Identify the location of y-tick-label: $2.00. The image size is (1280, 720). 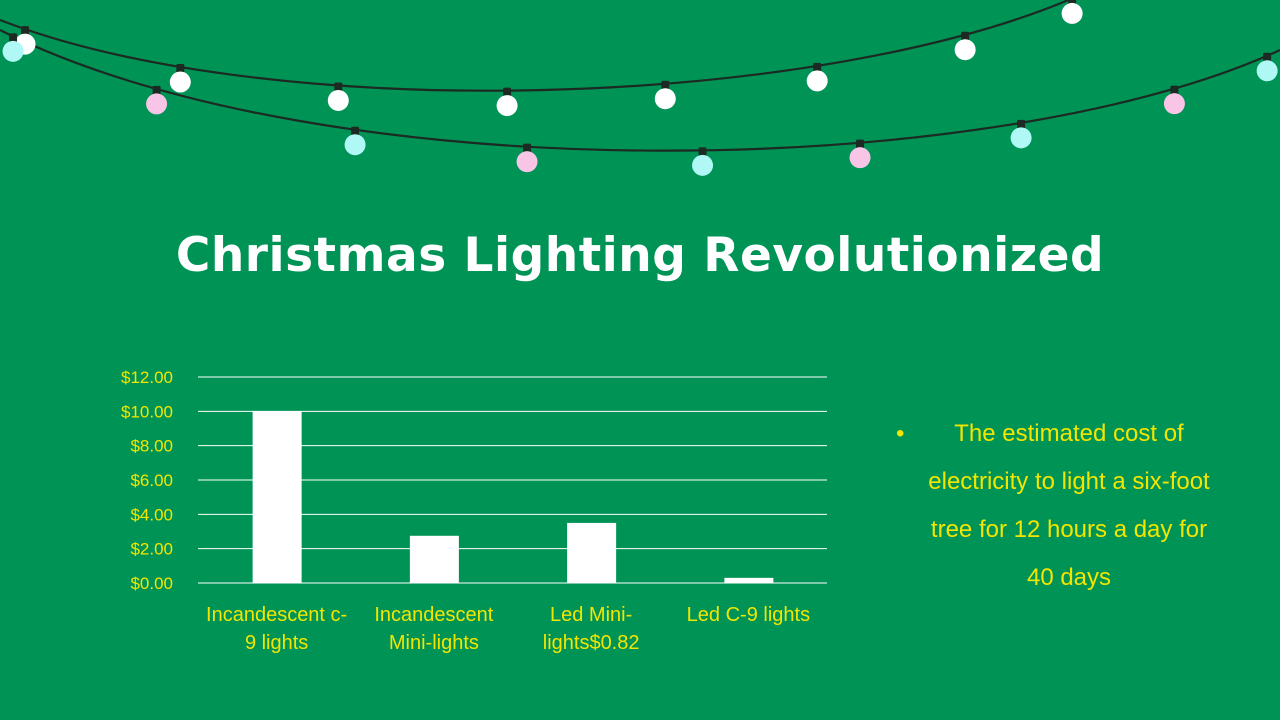
(151, 549).